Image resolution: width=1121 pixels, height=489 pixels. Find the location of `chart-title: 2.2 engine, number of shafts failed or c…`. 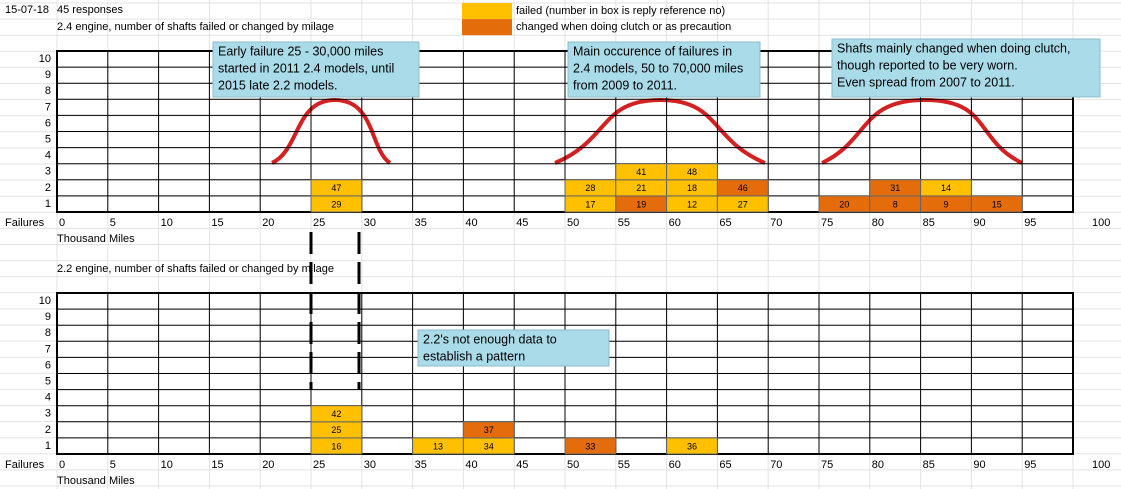

chart-title: 2.2 engine, number of shafts failed or c… is located at coordinates (195, 269).